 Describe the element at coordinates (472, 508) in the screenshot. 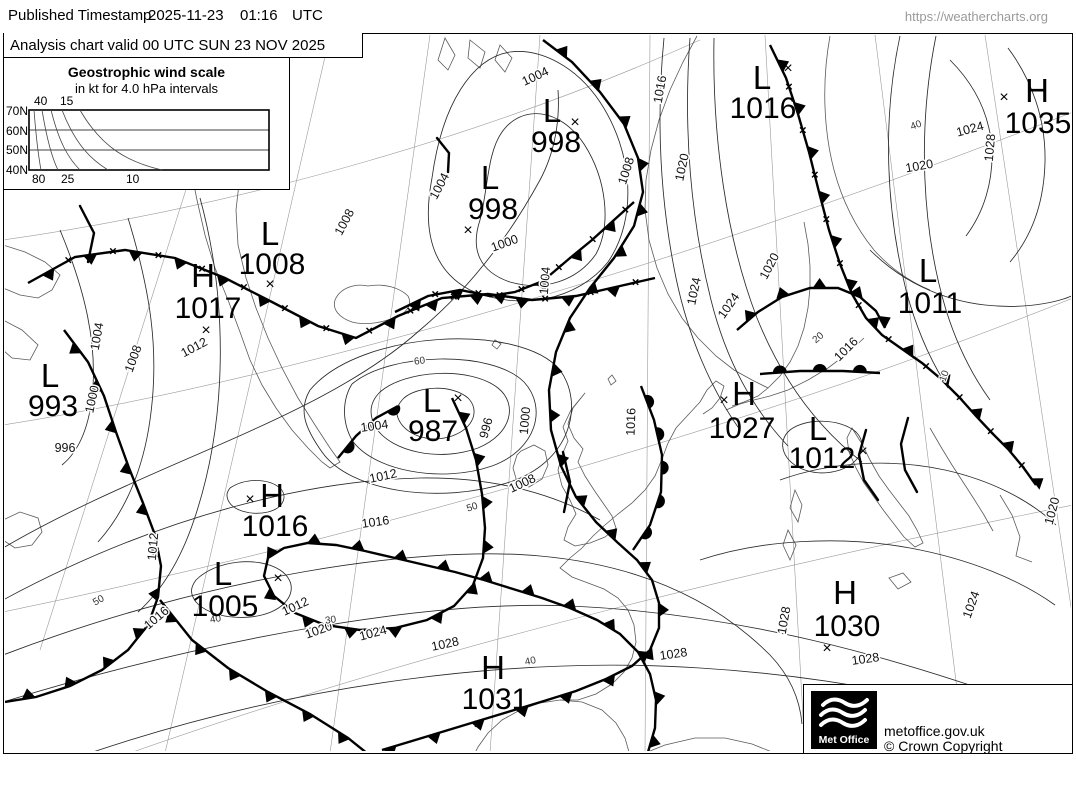

I see `graticule-label: 50` at that location.